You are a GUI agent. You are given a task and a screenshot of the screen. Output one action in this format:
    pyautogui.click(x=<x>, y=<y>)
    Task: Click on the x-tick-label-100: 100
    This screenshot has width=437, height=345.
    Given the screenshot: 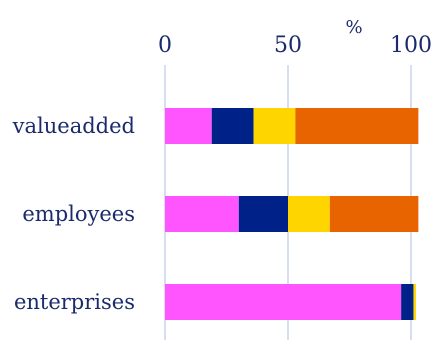 What is the action you would take?
    pyautogui.click(x=411, y=45)
    